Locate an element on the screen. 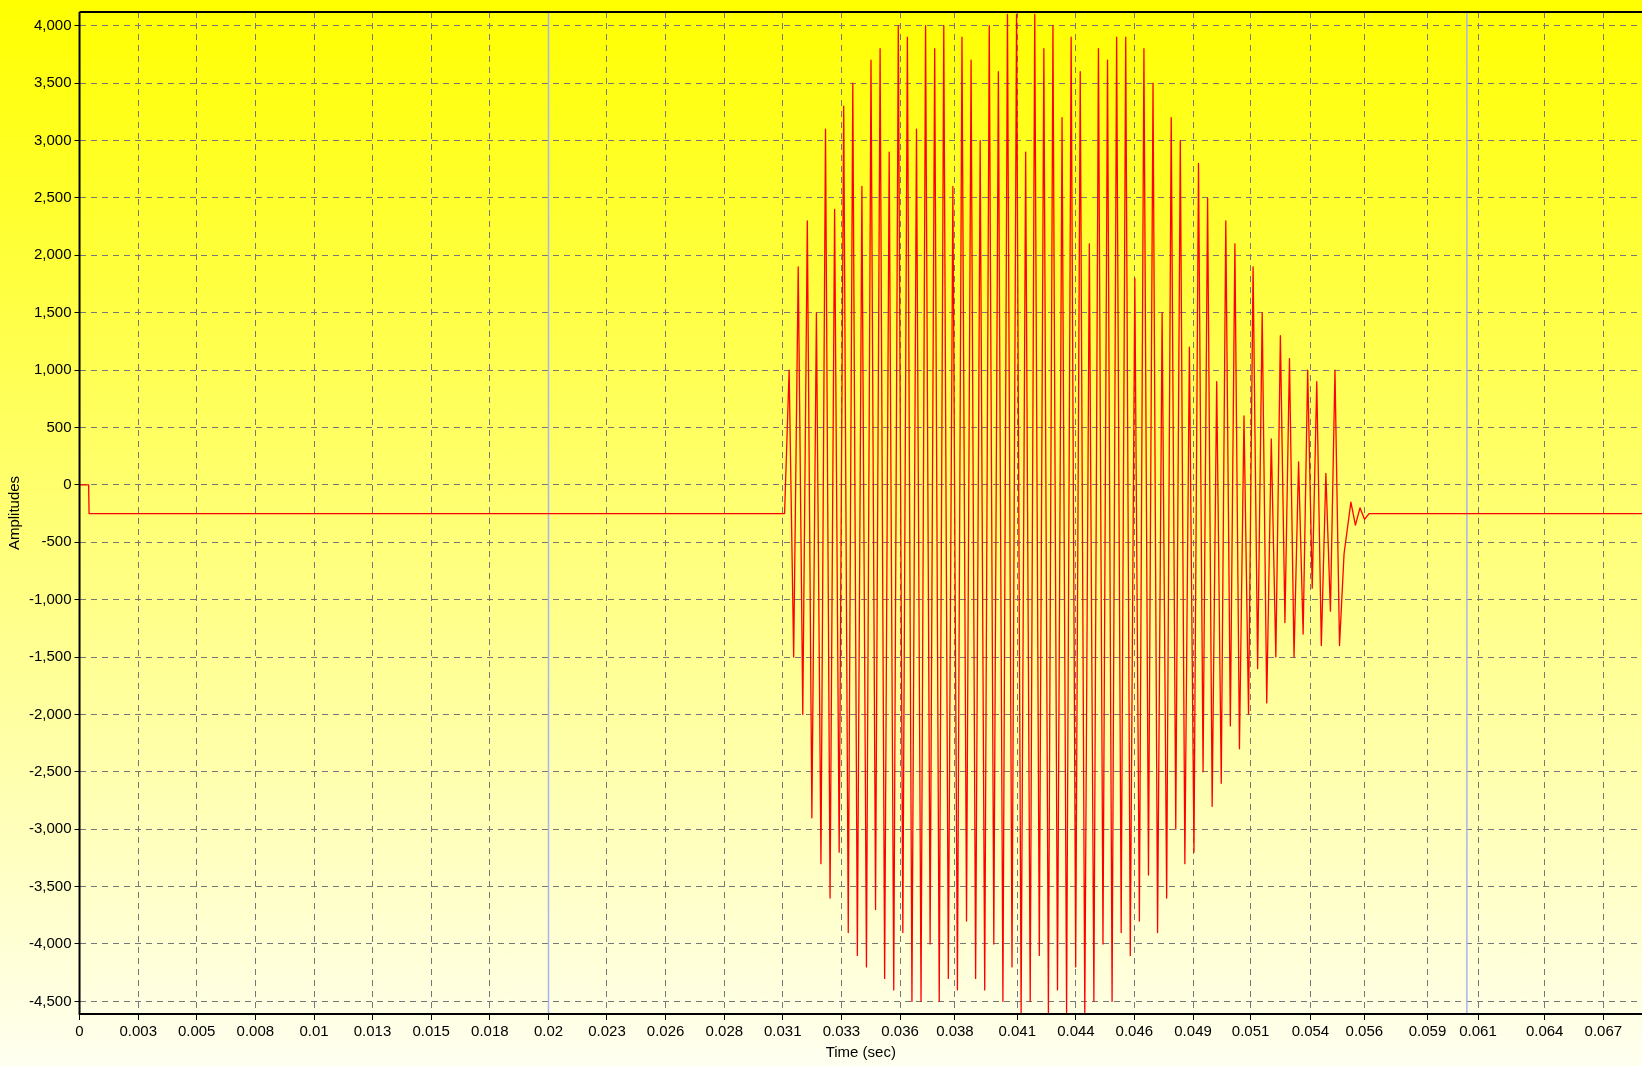 This screenshot has width=1642, height=1066. x-tick-label: 0.059 is located at coordinates (1427, 1031).